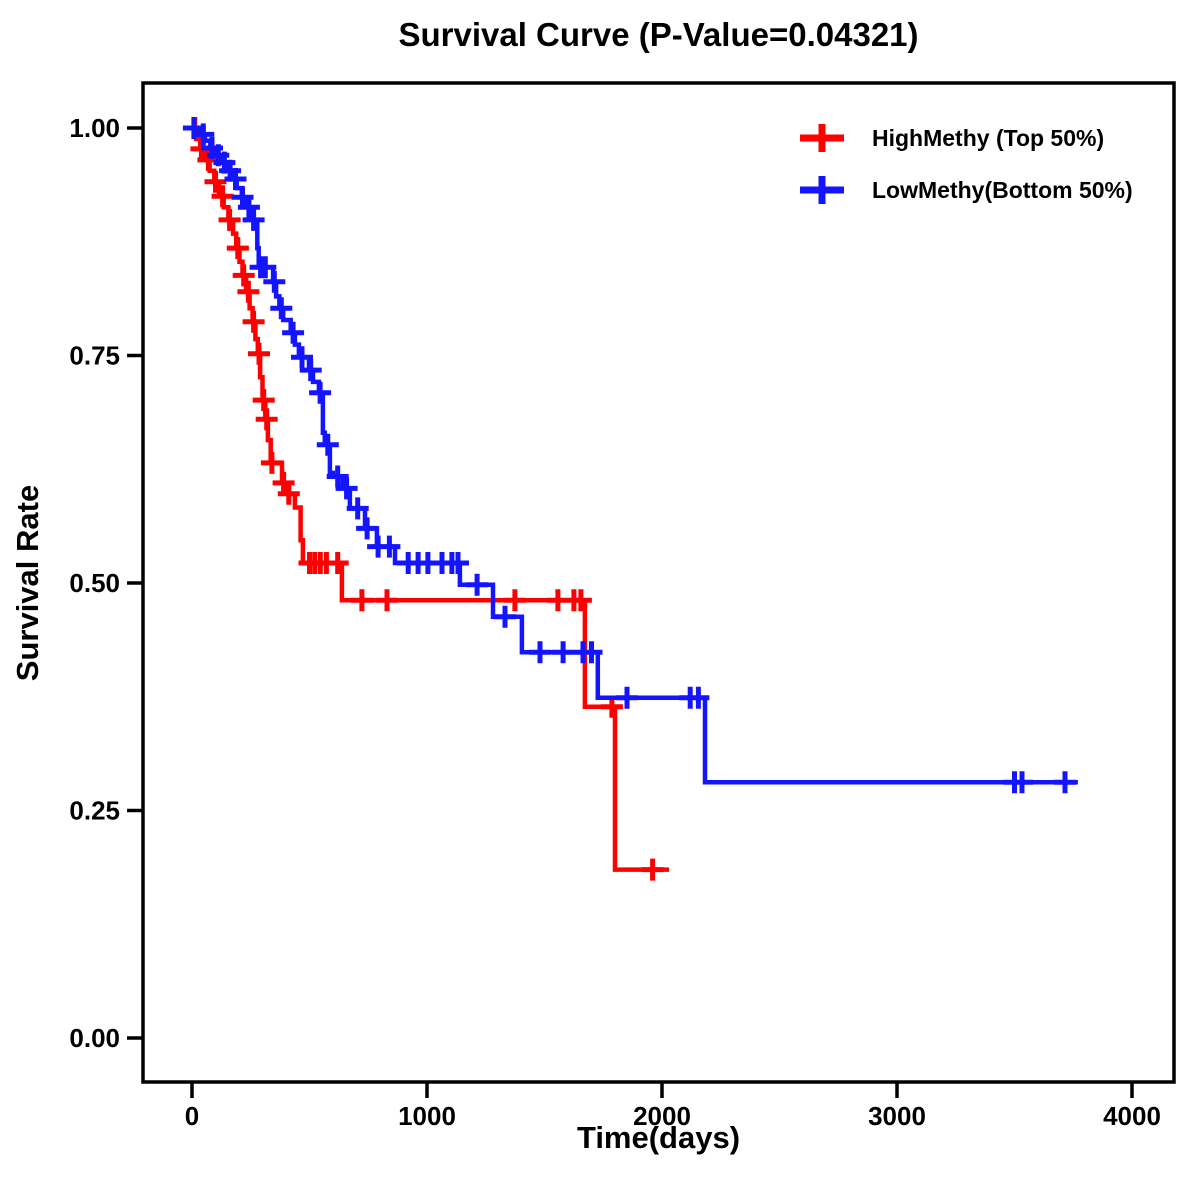  I want to click on x-tick-label: 4000, so click(1132, 1116).